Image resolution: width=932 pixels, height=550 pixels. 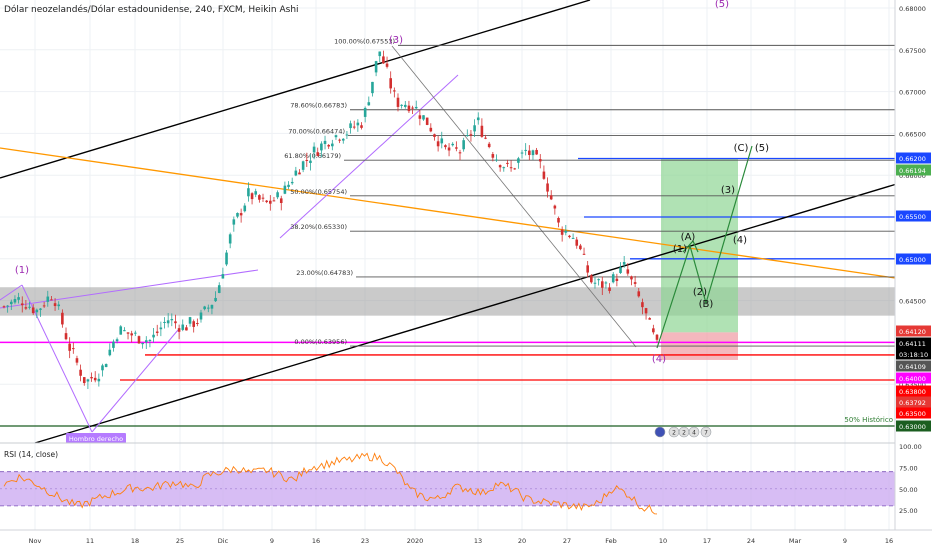 I want to click on price-tick-label: 0.64500, so click(x=912, y=302).